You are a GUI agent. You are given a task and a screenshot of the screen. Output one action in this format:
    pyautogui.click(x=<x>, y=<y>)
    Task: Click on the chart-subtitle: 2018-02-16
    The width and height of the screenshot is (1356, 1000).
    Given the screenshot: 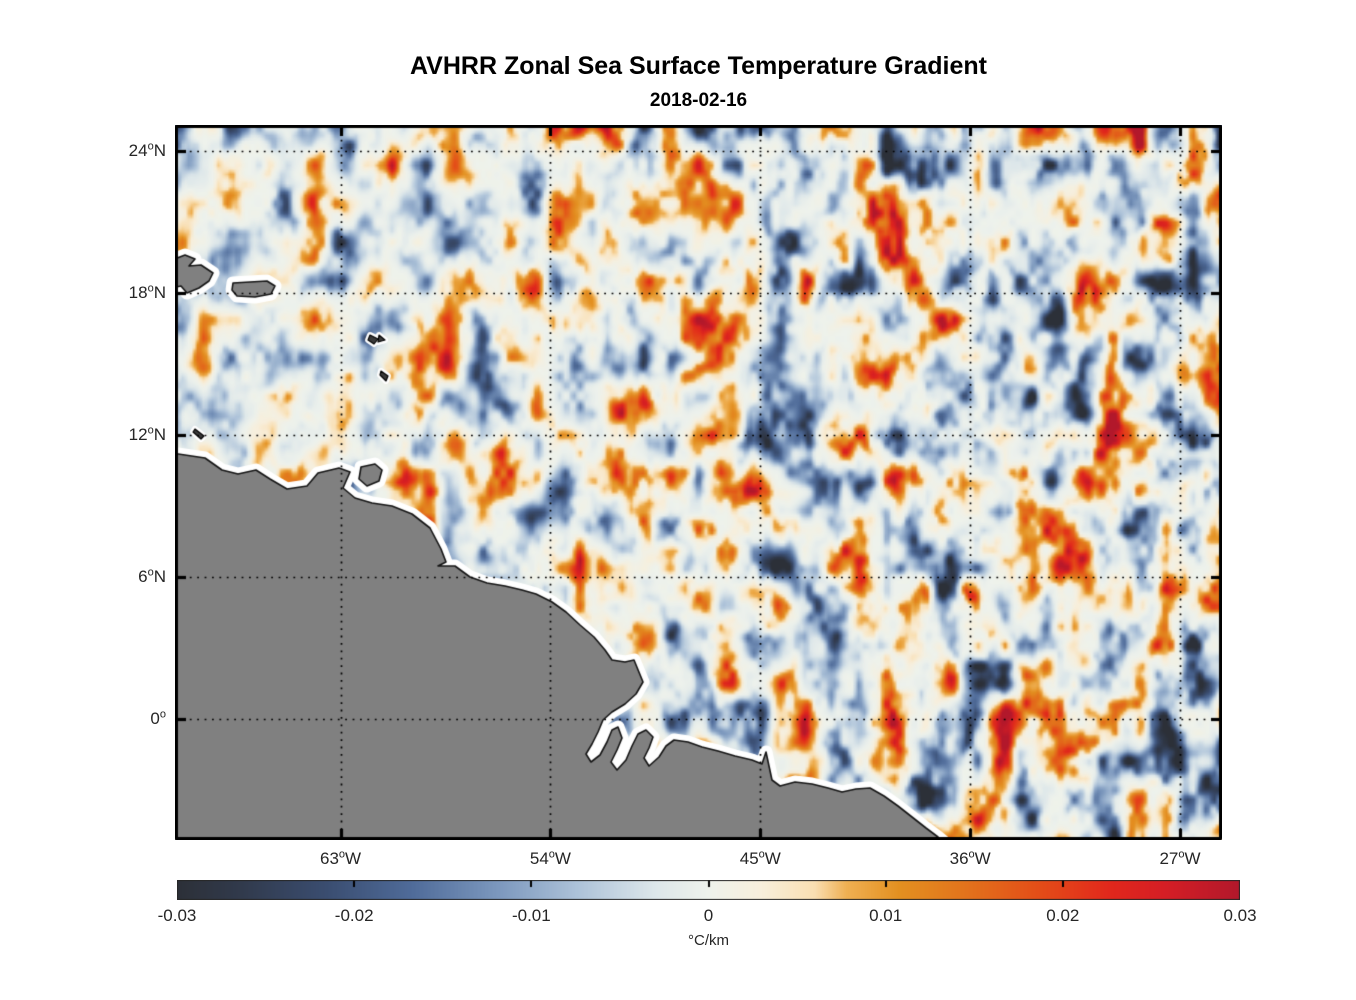 What is the action you would take?
    pyautogui.click(x=698, y=100)
    